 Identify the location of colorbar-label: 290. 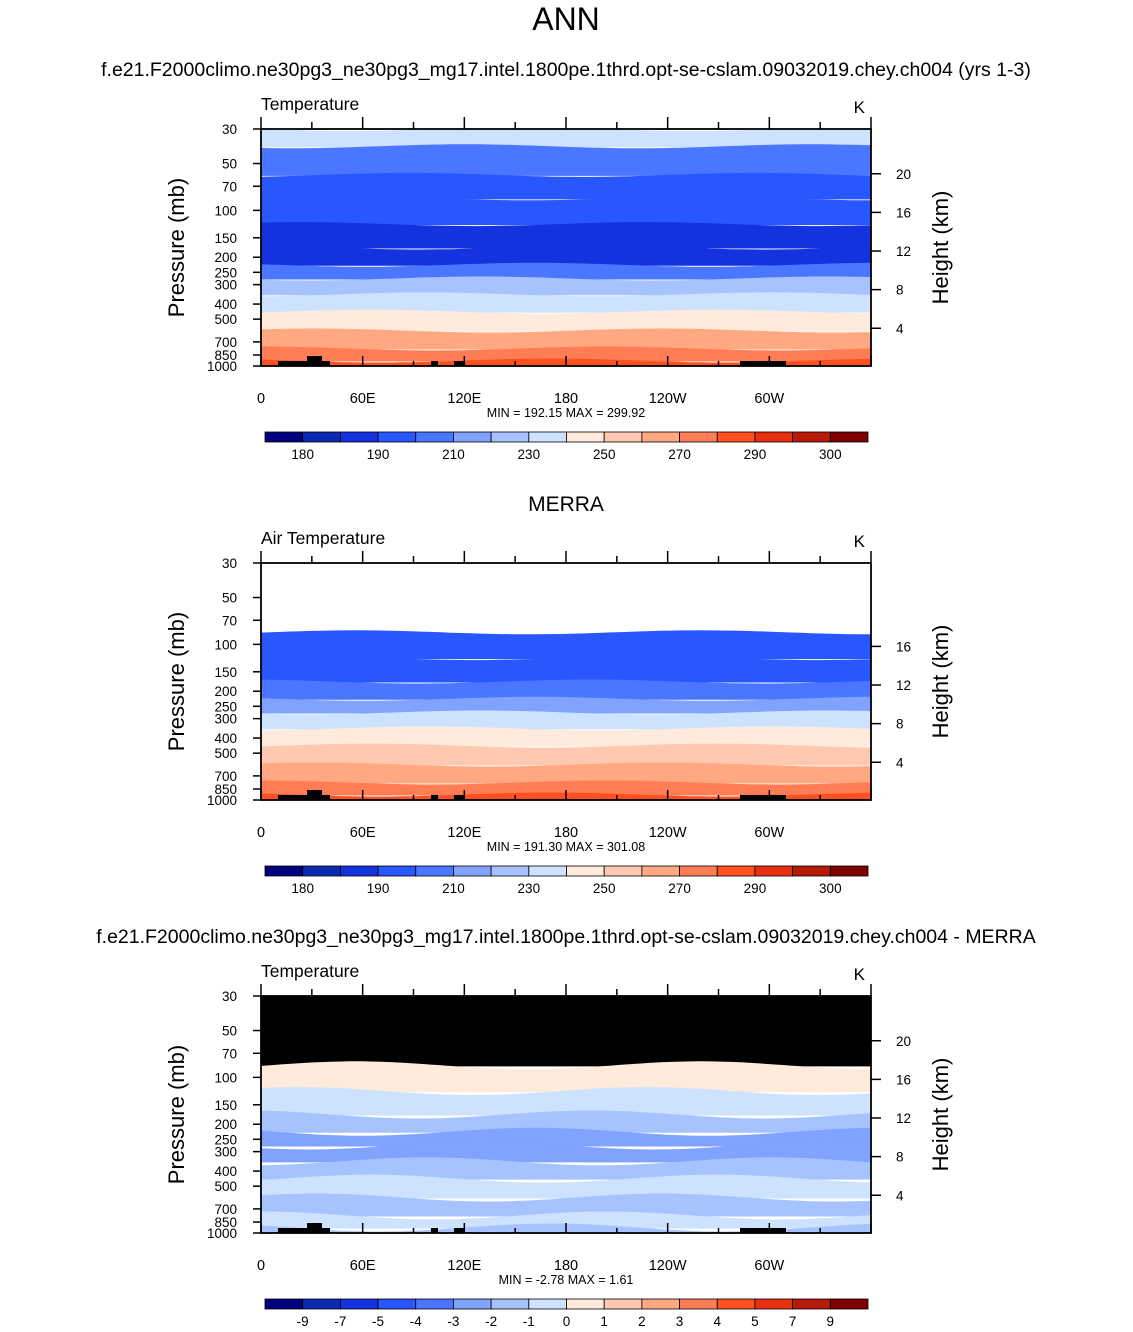
(755, 888).